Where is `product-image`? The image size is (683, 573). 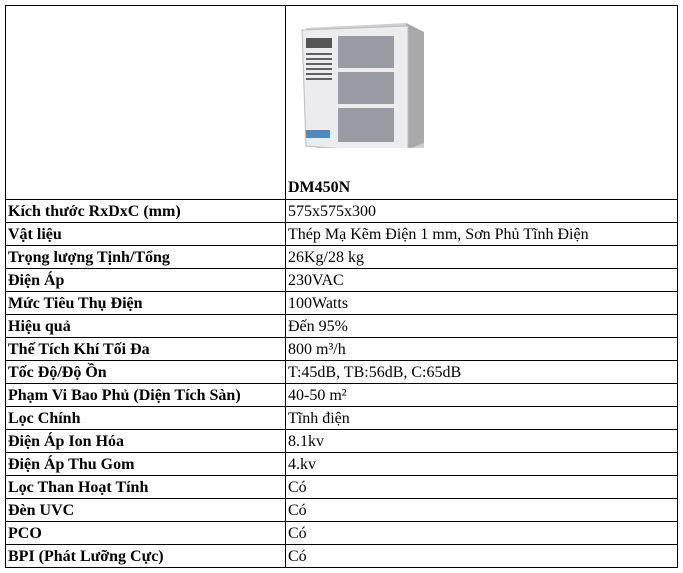 product-image is located at coordinates (362, 85).